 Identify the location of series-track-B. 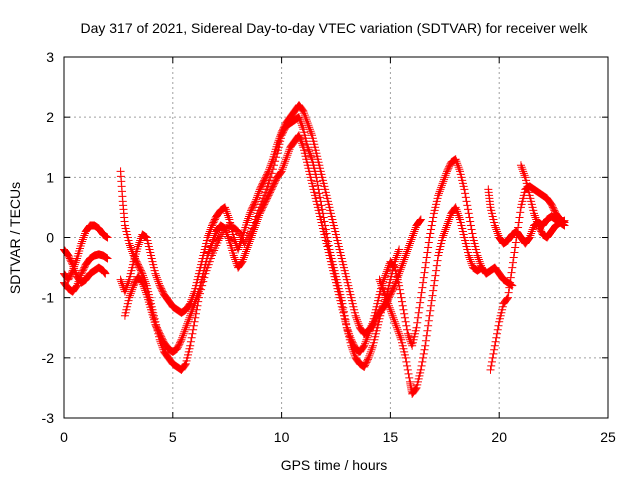
(85, 266).